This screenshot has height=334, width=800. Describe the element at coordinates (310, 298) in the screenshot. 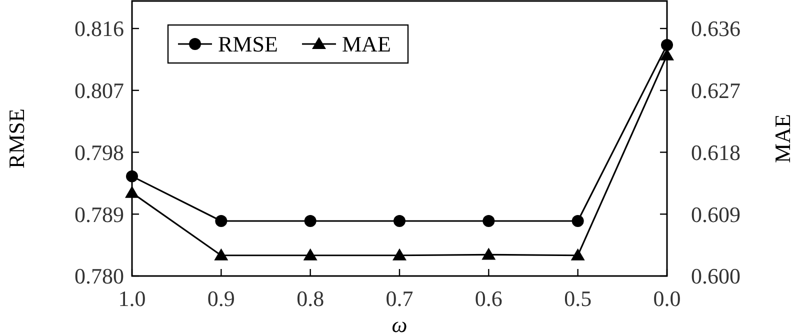

I see `x-tick-label: 0.8` at that location.